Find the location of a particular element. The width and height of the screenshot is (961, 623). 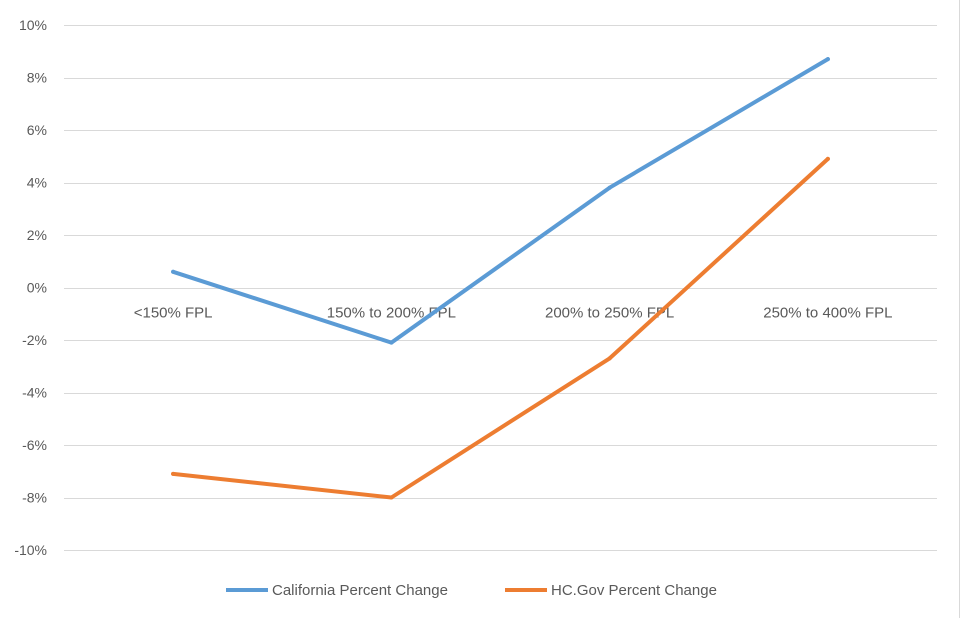

y-tick-label: 10% is located at coordinates (33, 25).